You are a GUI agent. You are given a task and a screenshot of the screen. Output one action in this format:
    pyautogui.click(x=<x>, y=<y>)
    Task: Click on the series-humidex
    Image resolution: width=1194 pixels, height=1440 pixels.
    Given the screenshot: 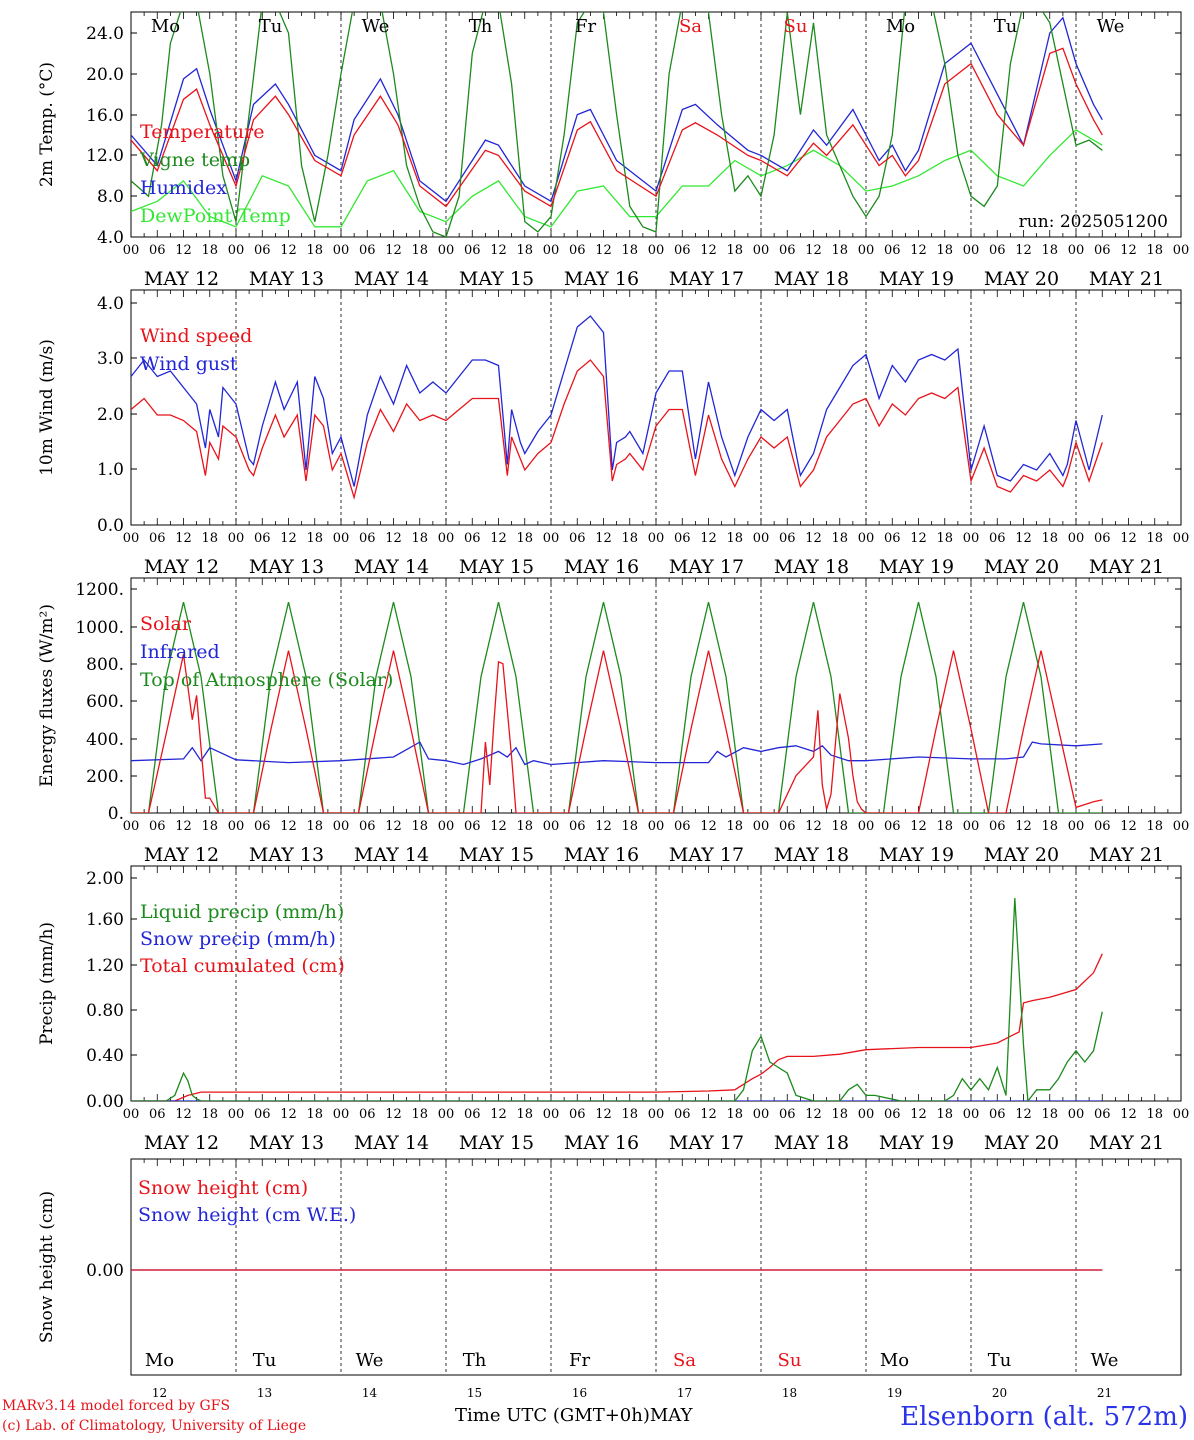 What is the action you would take?
    pyautogui.click(x=617, y=109)
    